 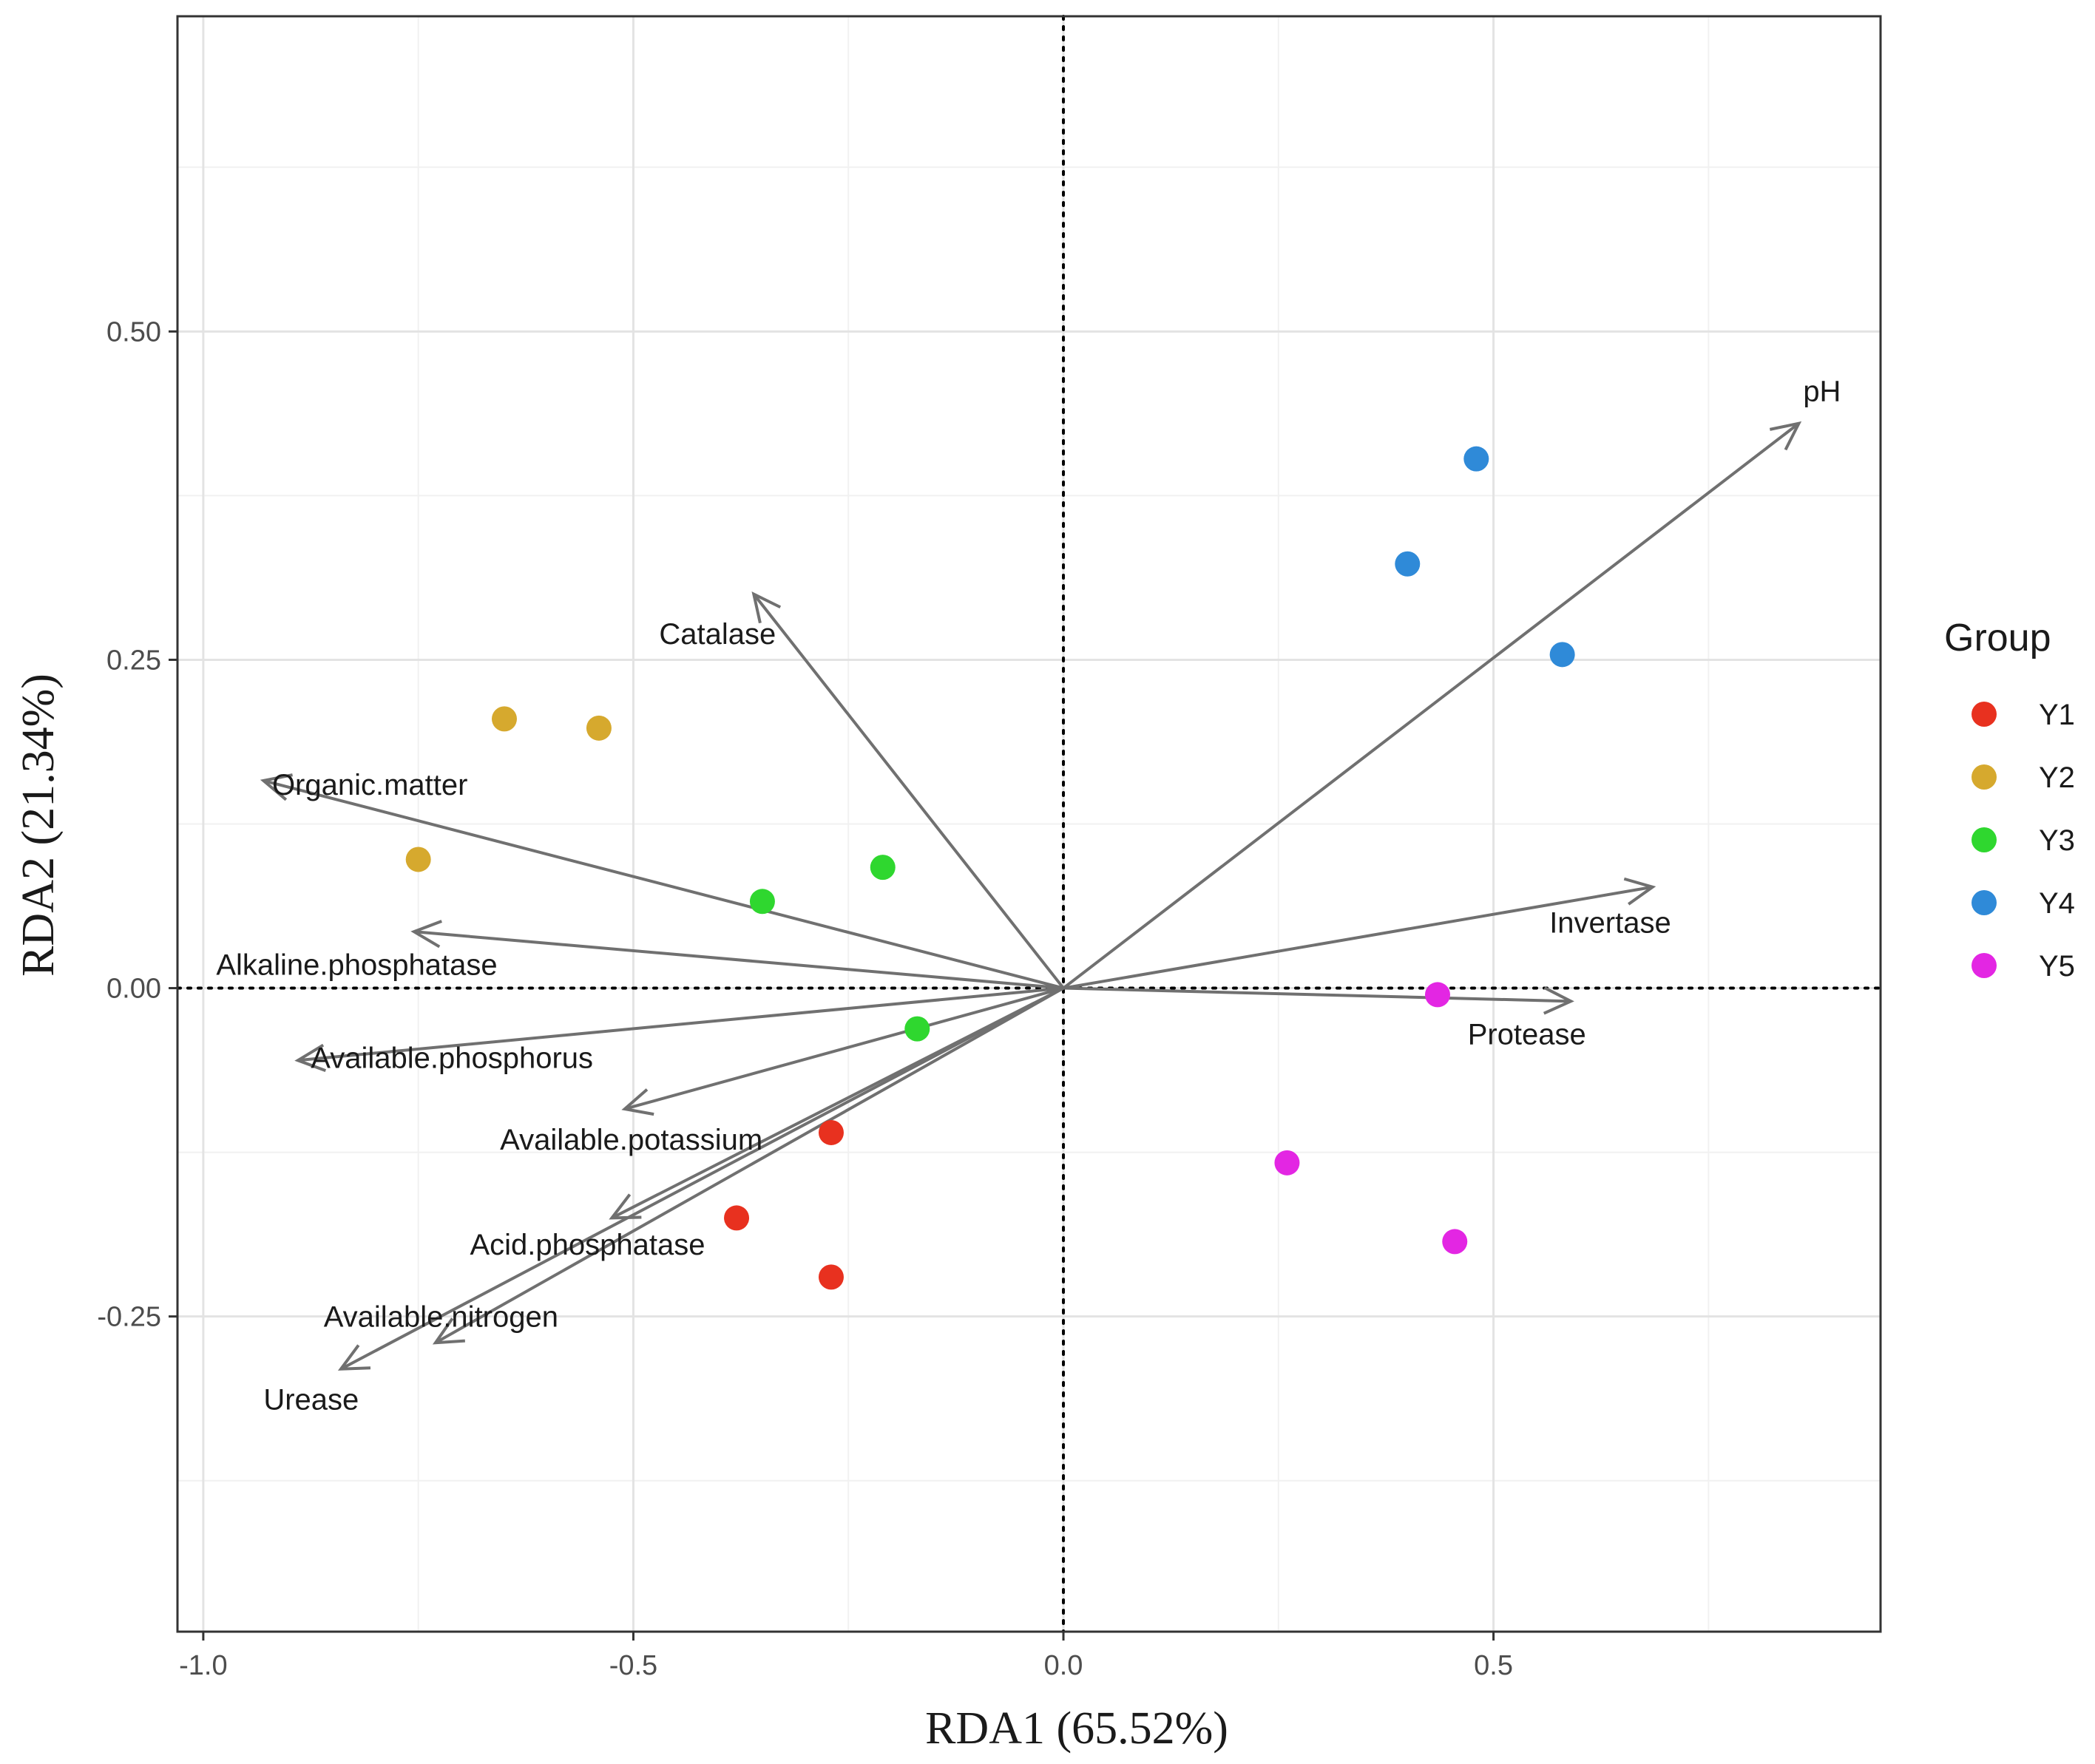 I want to click on legend-key-y1, so click(x=1984, y=714).